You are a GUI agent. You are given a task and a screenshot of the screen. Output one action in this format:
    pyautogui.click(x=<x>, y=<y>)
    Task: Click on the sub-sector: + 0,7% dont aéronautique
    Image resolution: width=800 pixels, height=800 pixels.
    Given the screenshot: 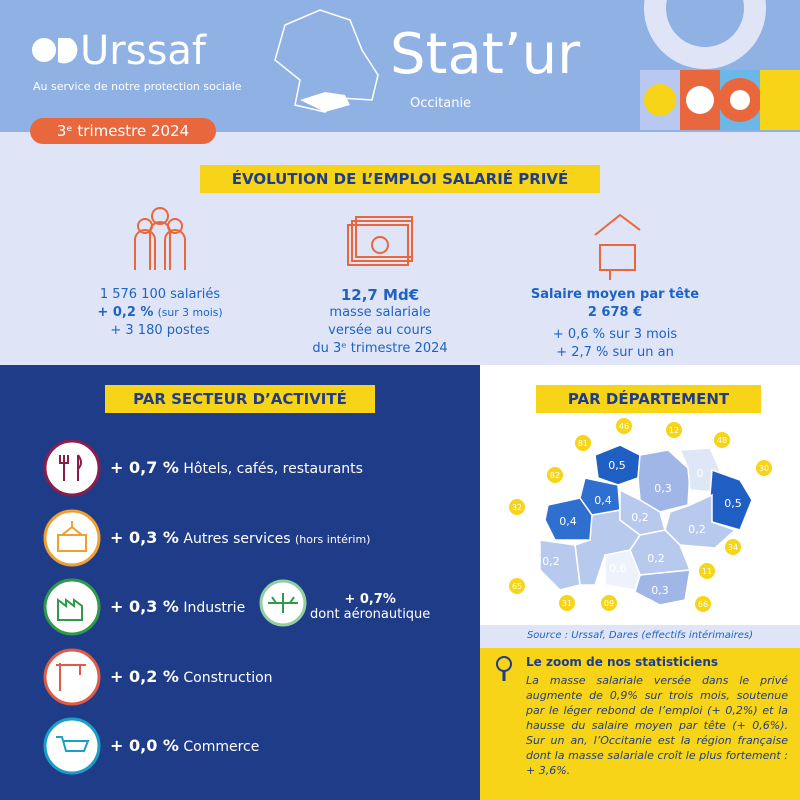 What is the action you would take?
    pyautogui.click(x=370, y=607)
    